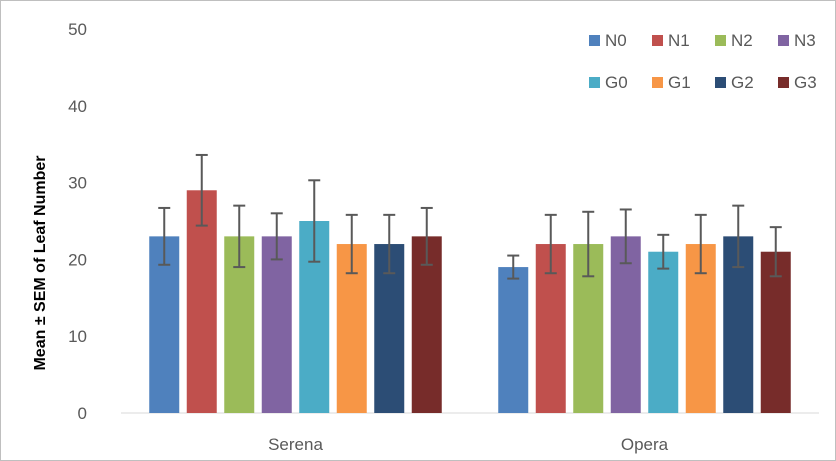  I want to click on legend-label: N0, so click(616, 40).